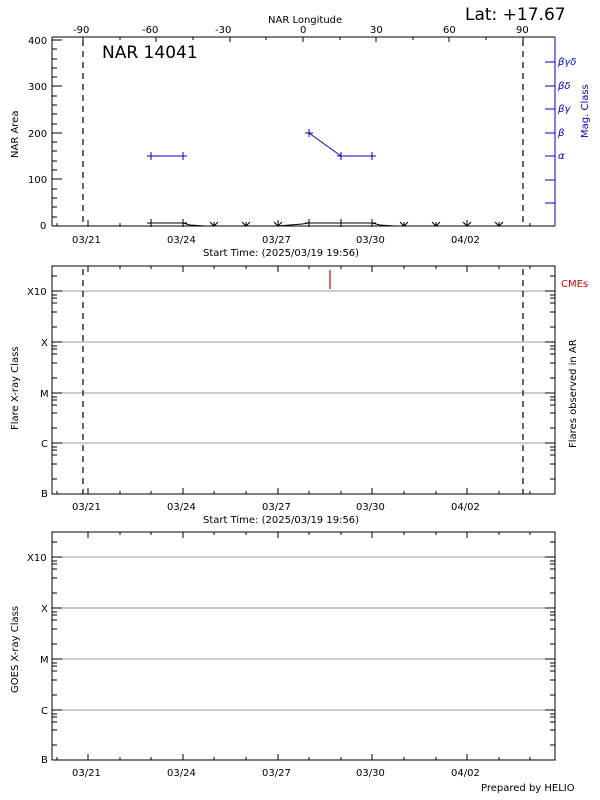 The width and height of the screenshot is (600, 800). I want to click on x-axis-ticks-p3: 03/21 03/24 03/27 03/30 04/02, so click(276, 773).